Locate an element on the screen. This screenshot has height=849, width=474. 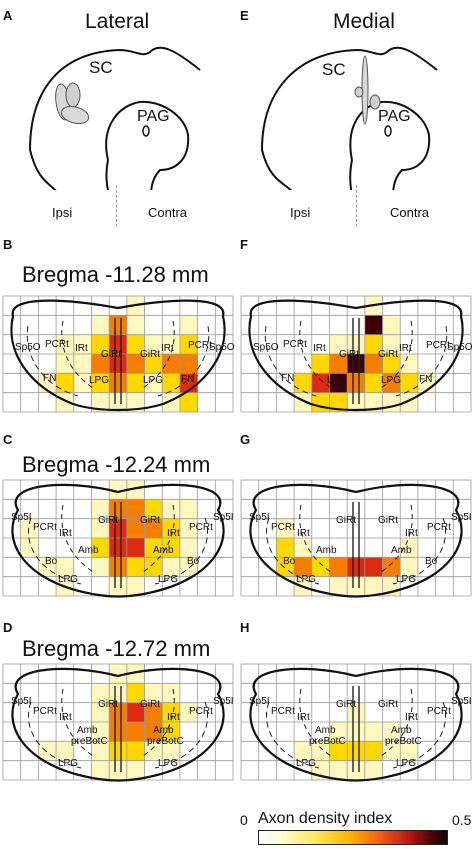
panel-label-d: D is located at coordinates (8, 627).